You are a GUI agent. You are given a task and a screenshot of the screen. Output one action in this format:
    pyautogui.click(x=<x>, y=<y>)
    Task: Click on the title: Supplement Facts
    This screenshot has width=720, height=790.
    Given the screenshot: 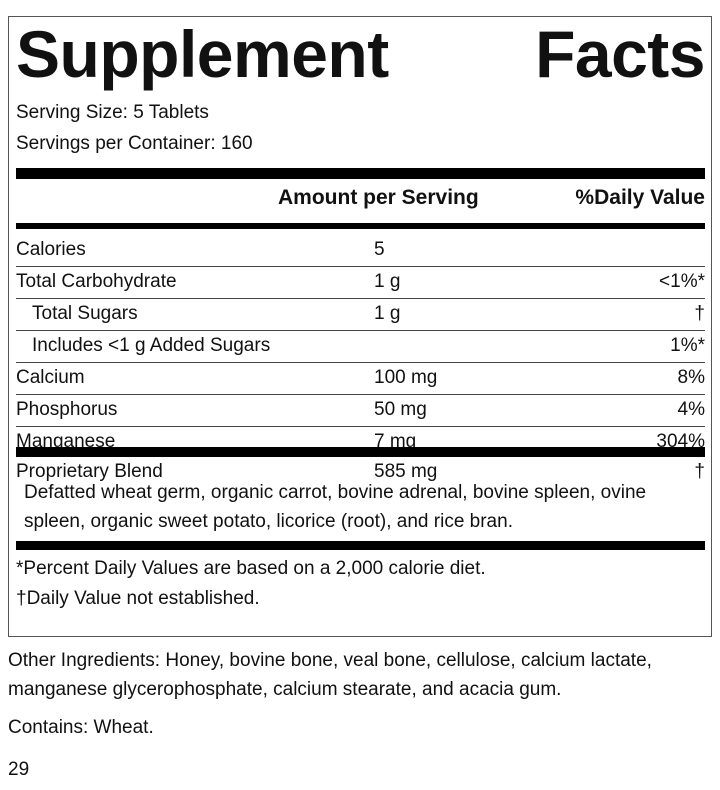 What is the action you would take?
    pyautogui.click(x=361, y=54)
    